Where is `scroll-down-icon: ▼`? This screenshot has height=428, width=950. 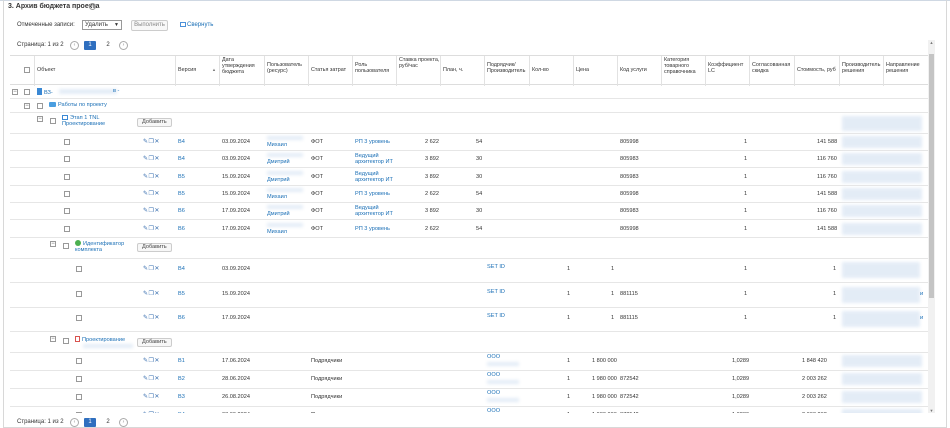 scroll-down-icon: ▼ is located at coordinates (931, 410).